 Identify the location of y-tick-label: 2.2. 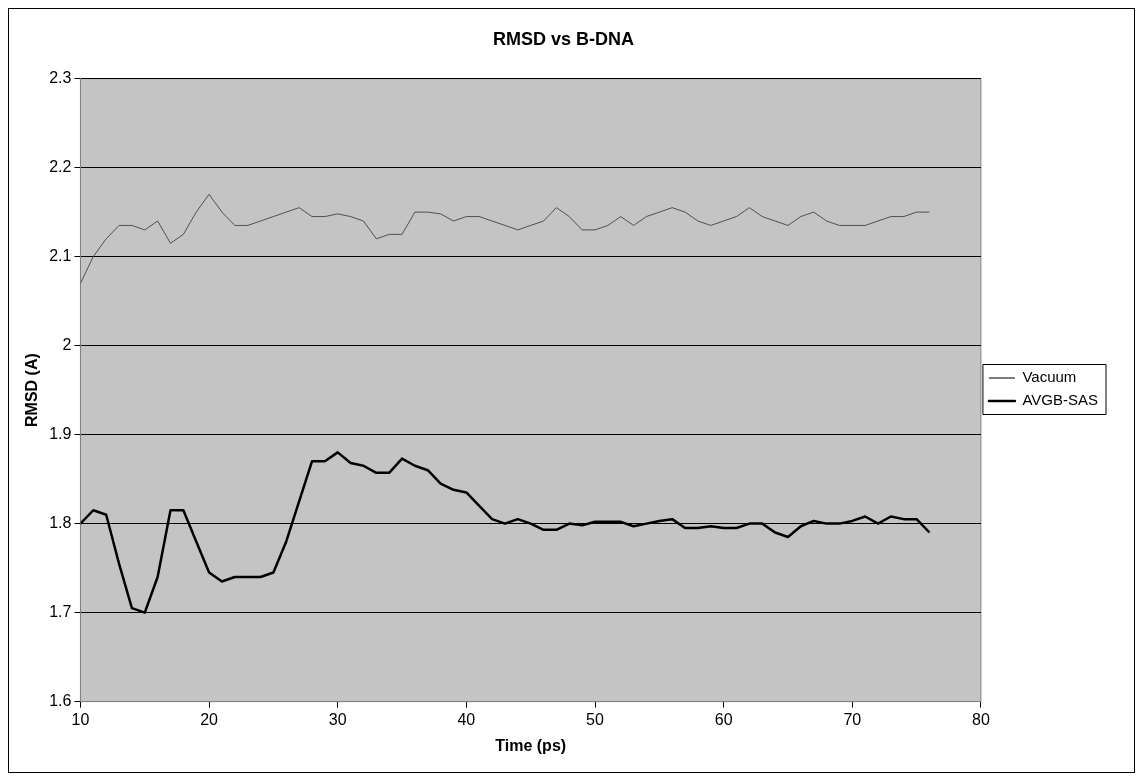
(60, 167).